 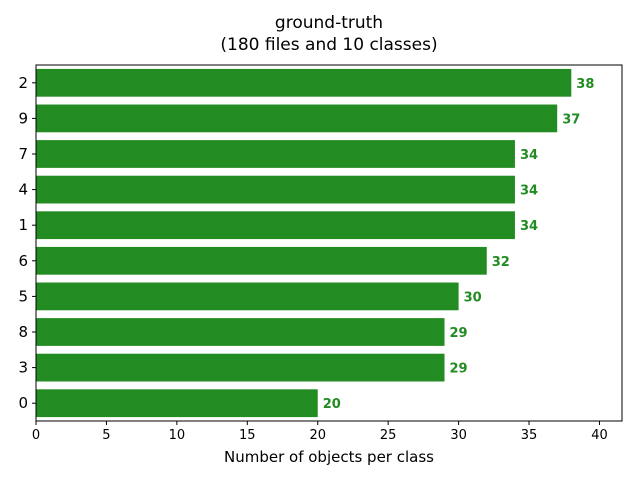 What do you see at coordinates (23, 332) in the screenshot?
I see `category-label-8: 8` at bounding box center [23, 332].